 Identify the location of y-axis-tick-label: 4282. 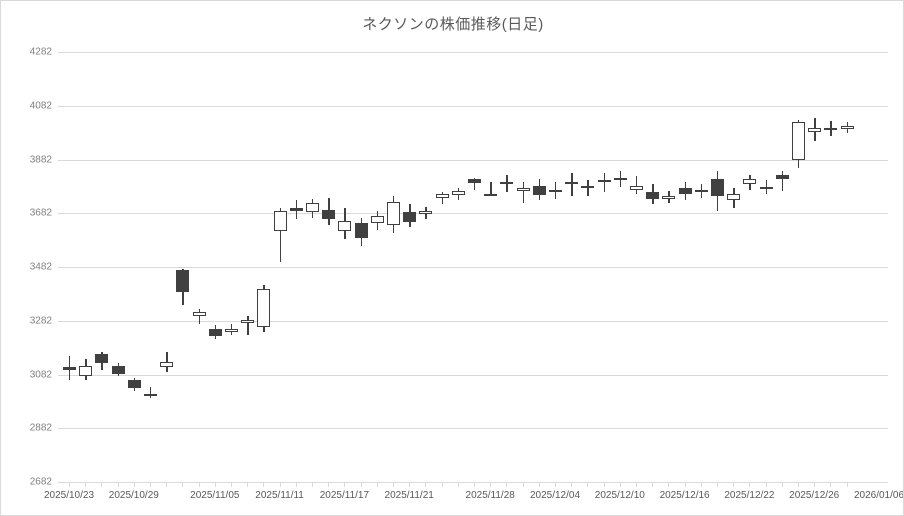
(40, 52).